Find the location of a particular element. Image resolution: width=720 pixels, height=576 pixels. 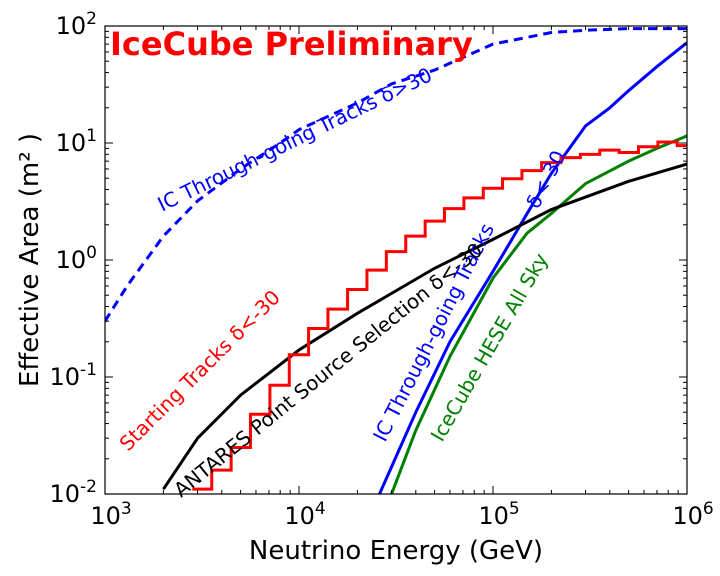

y-tick-label: 10⁻² is located at coordinates (74, 492).